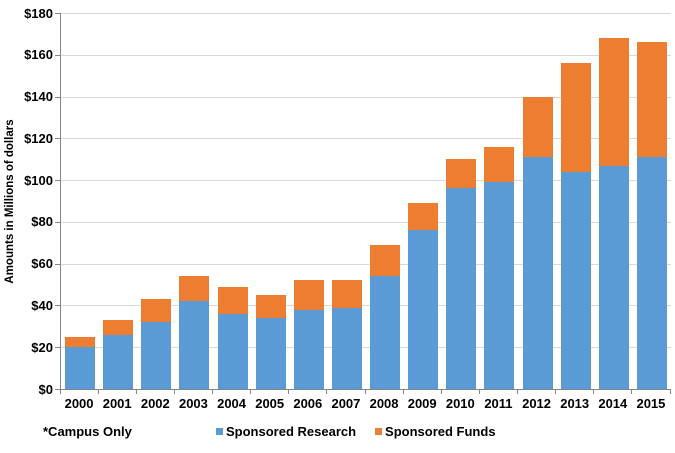  What do you see at coordinates (38, 55) in the screenshot?
I see `y-axis-tick-label: $160` at bounding box center [38, 55].